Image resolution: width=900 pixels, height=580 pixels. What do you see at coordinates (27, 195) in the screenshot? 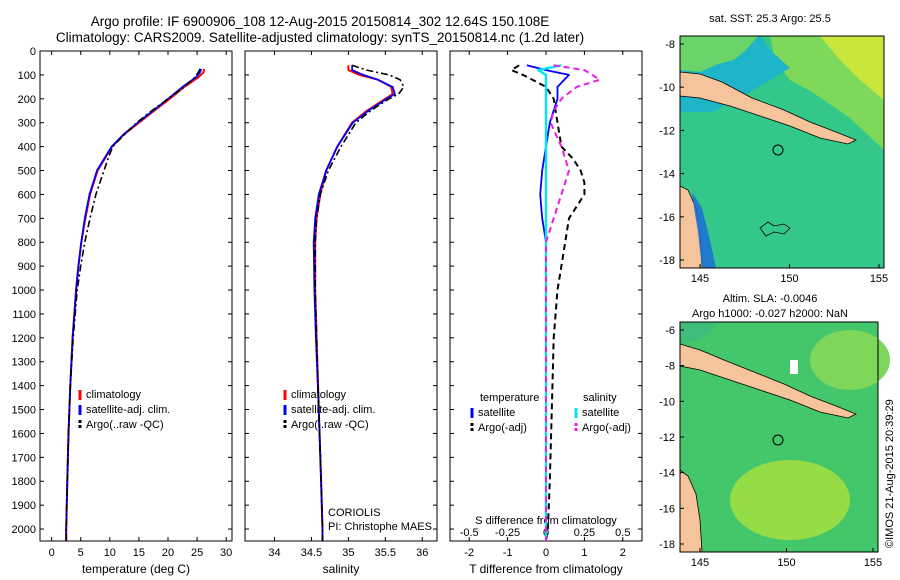
I see `depth-tick-label: 600` at bounding box center [27, 195].